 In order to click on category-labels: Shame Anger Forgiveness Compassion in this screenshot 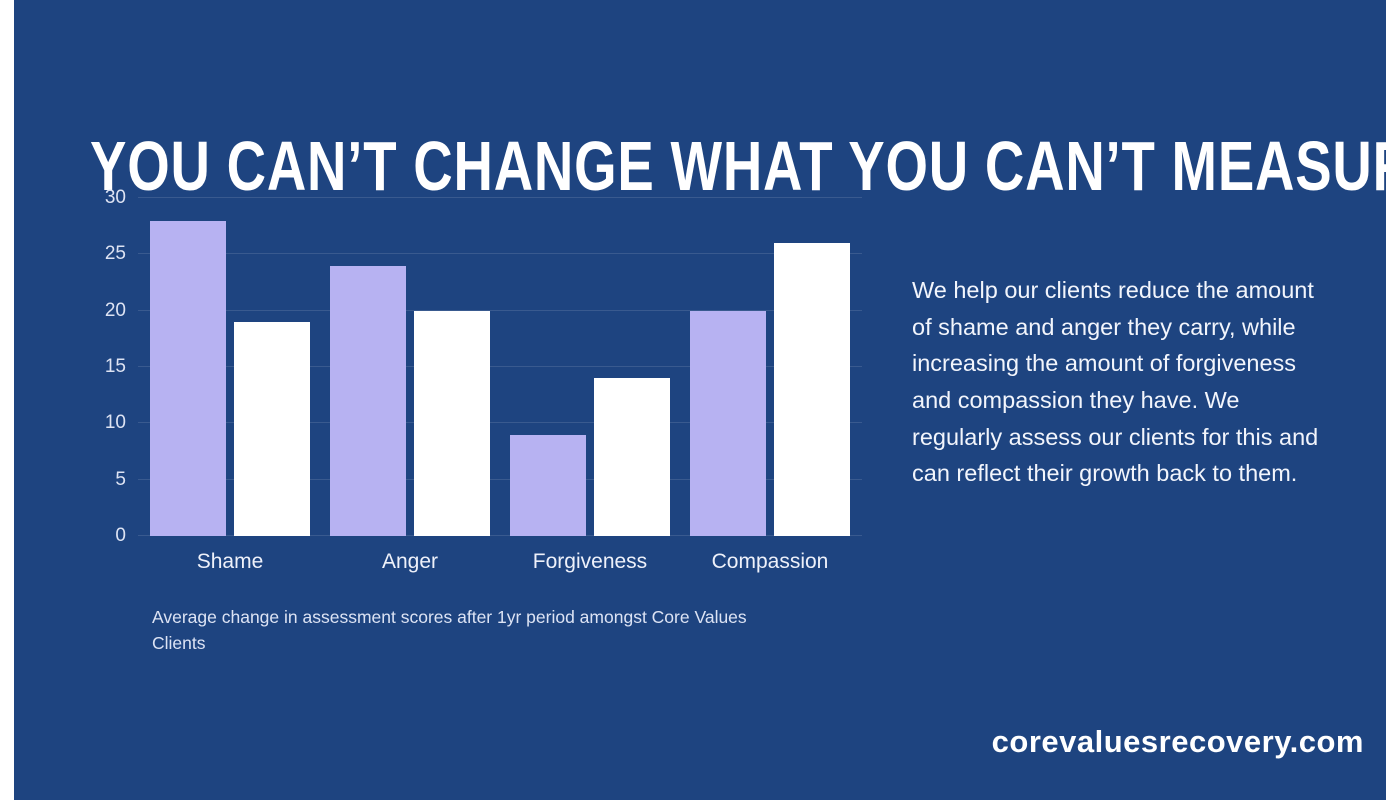, I will do `click(500, 562)`.